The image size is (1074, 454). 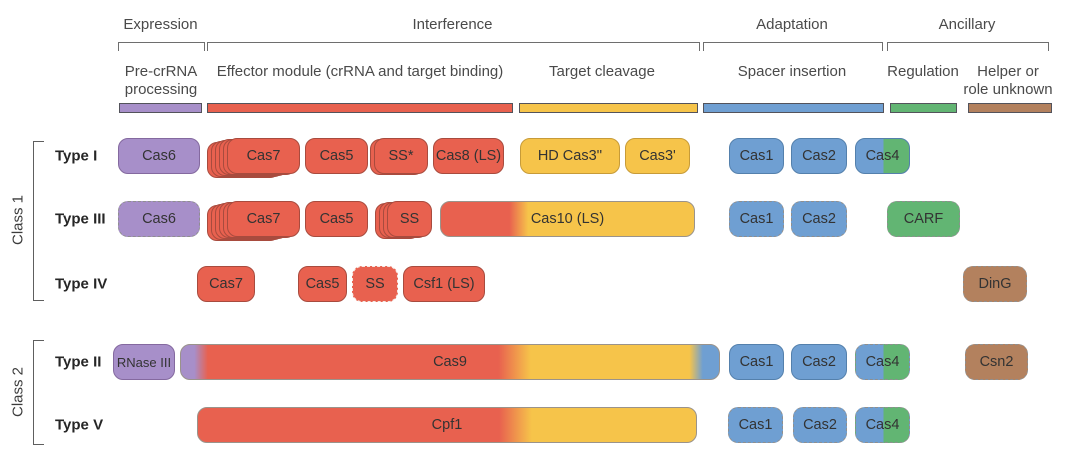 I want to click on gene-box-rnase-iii: RNase III, so click(x=144, y=362).